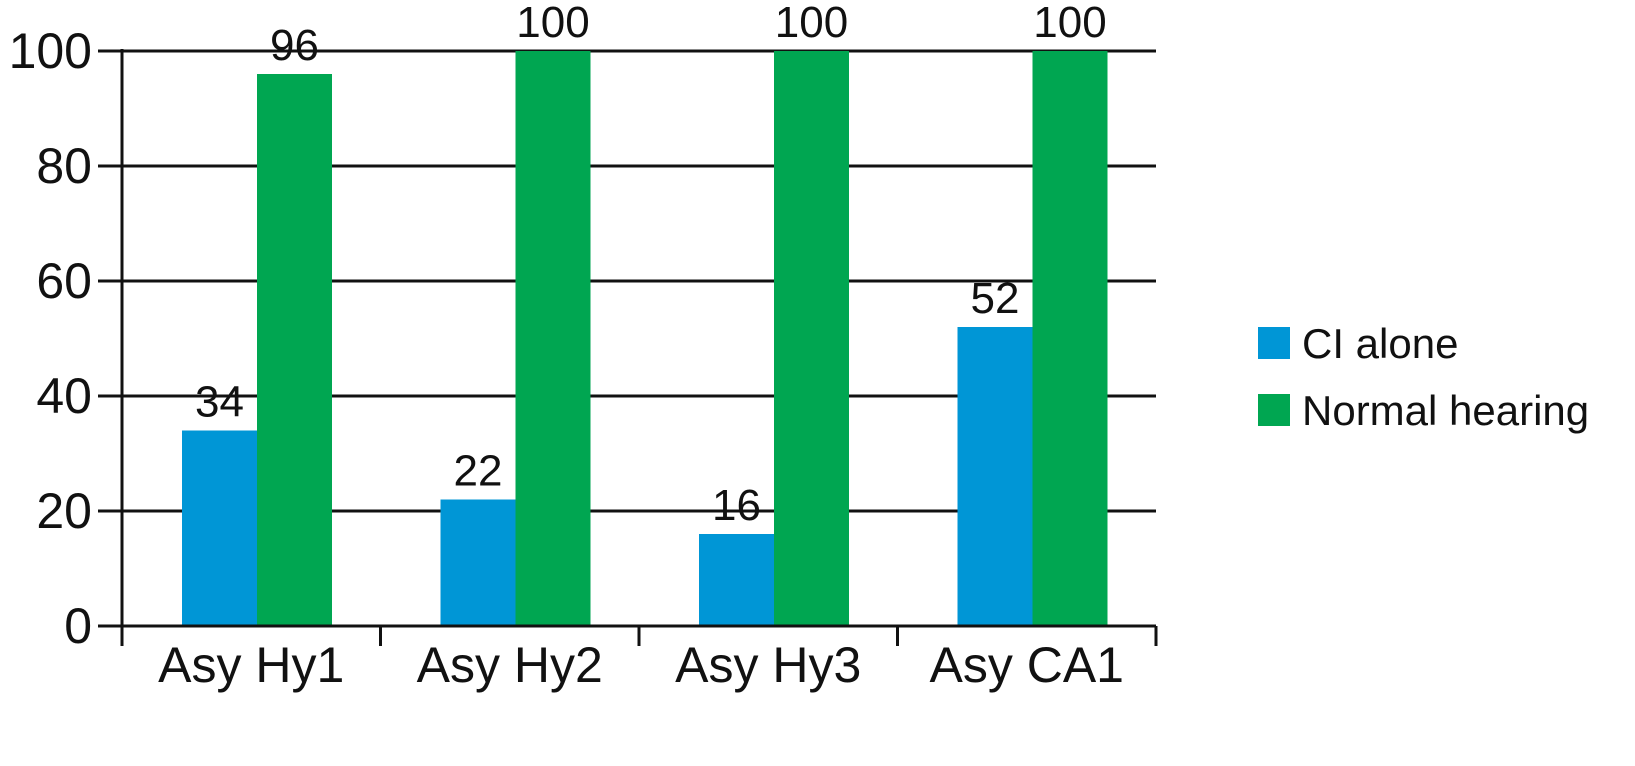 The height and width of the screenshot is (766, 1635). What do you see at coordinates (510, 665) in the screenshot?
I see `x-category-label: Asy Hy2` at bounding box center [510, 665].